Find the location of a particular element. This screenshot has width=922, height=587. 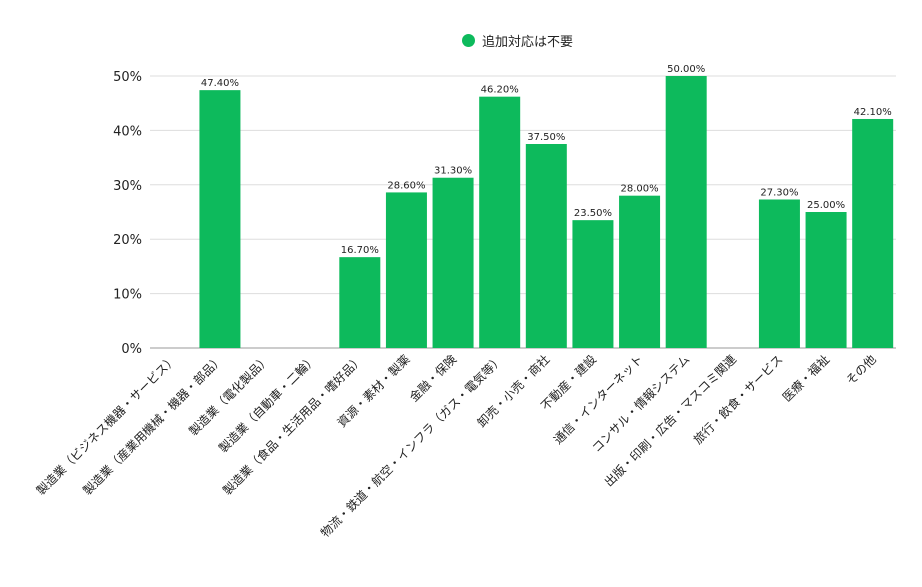

chart-legend: 追加対応は不要 is located at coordinates (517, 40).